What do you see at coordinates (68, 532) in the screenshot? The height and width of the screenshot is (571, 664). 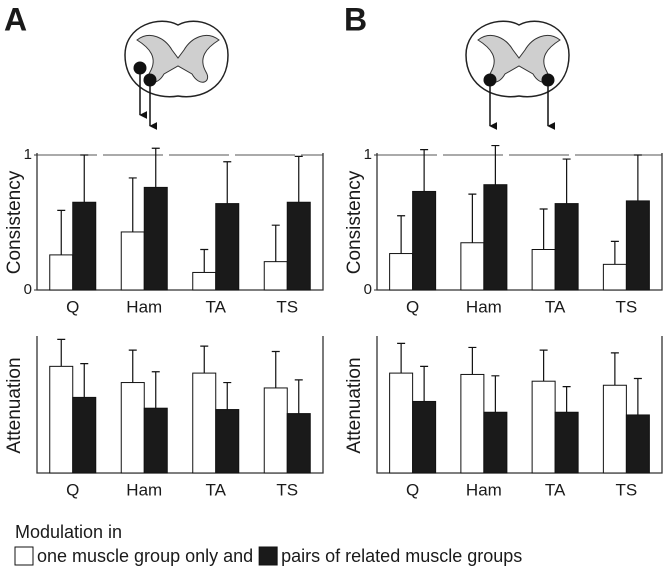 I see `legend-title: Modulation in` at bounding box center [68, 532].